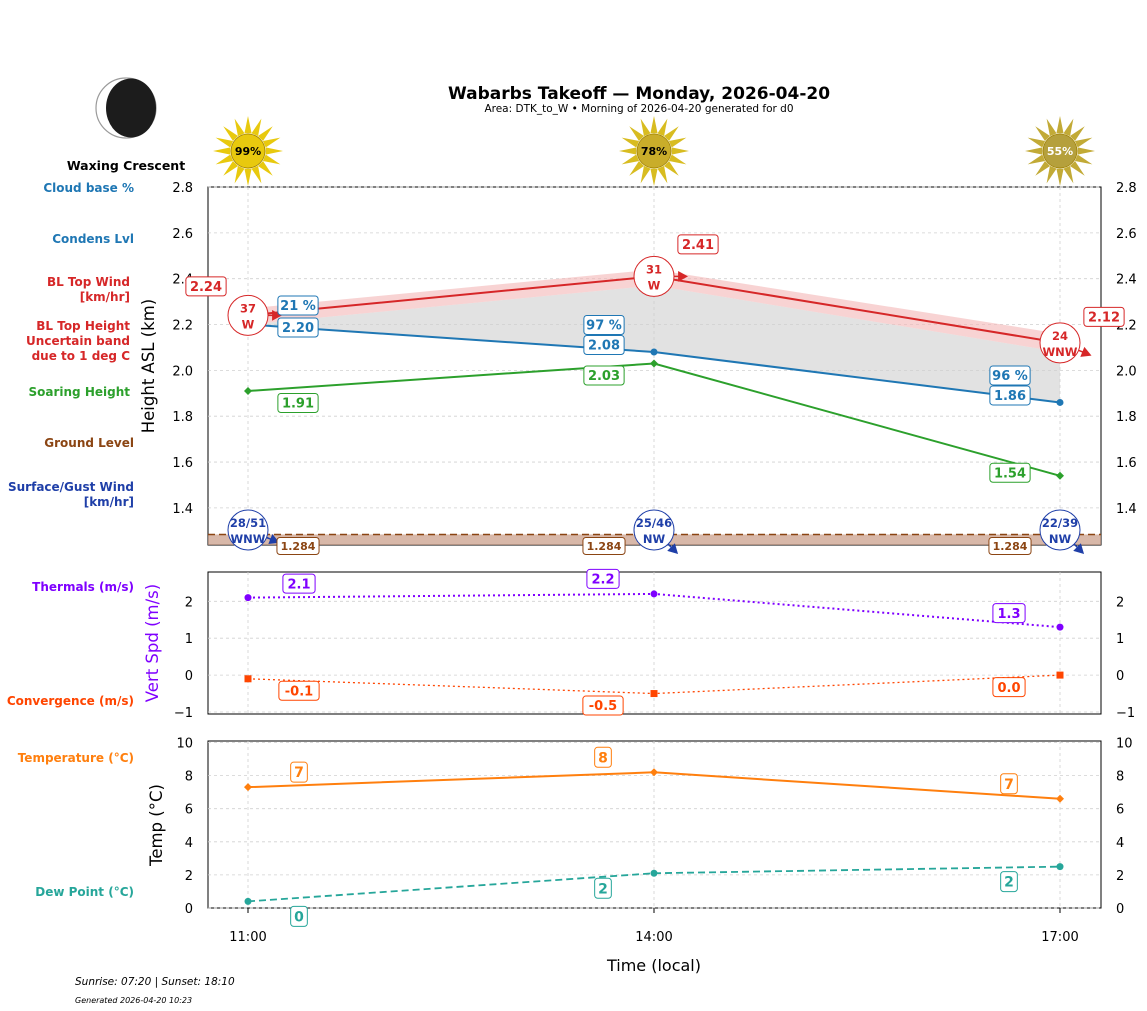  Describe the element at coordinates (1125, 713) in the screenshot. I see `vertspeed-tick-label-right: −1` at that location.